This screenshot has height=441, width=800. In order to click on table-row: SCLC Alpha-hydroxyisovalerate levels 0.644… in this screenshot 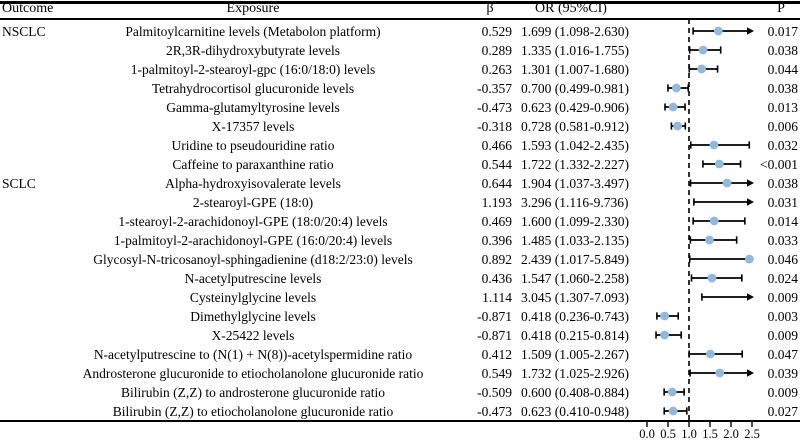, I will do `click(400, 183)`.